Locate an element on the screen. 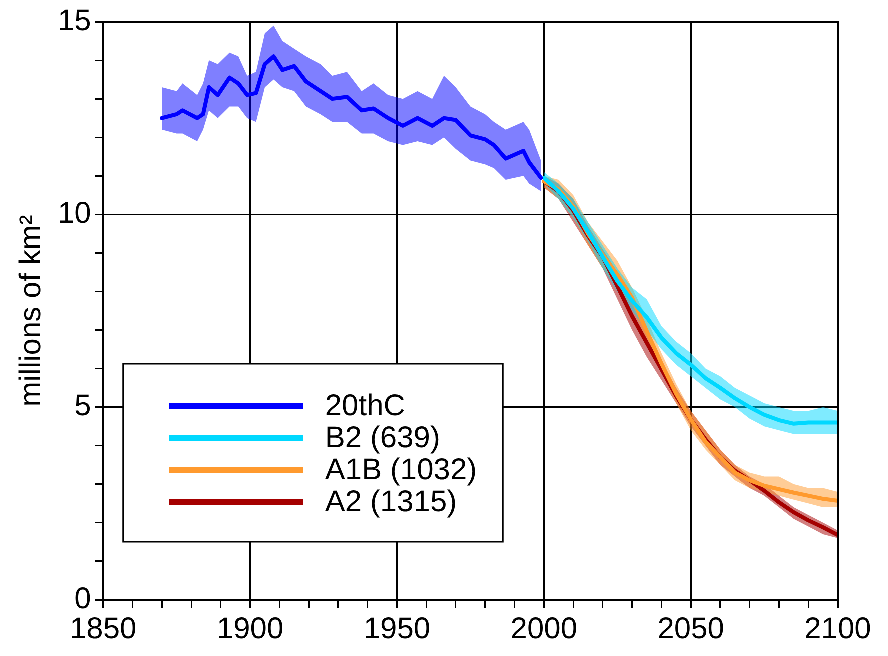 The height and width of the screenshot is (656, 888). legend-label: B2 (639) is located at coordinates (382, 437).